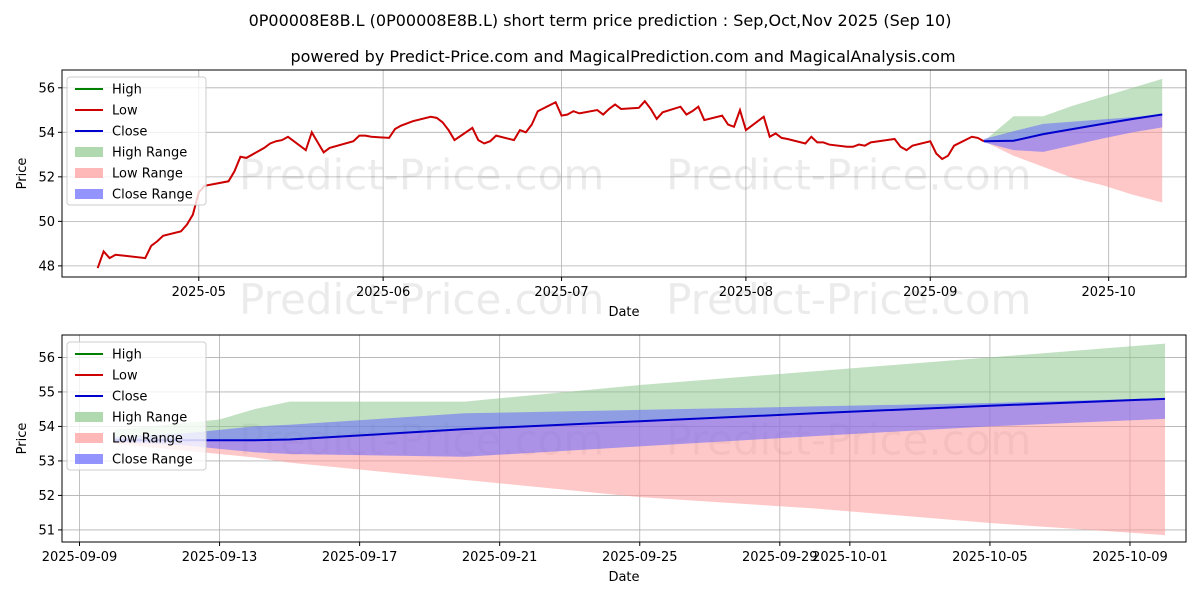 The image size is (1200, 604). What do you see at coordinates (500, 557) in the screenshot?
I see `x-tick-label: 2025-09-21` at bounding box center [500, 557].